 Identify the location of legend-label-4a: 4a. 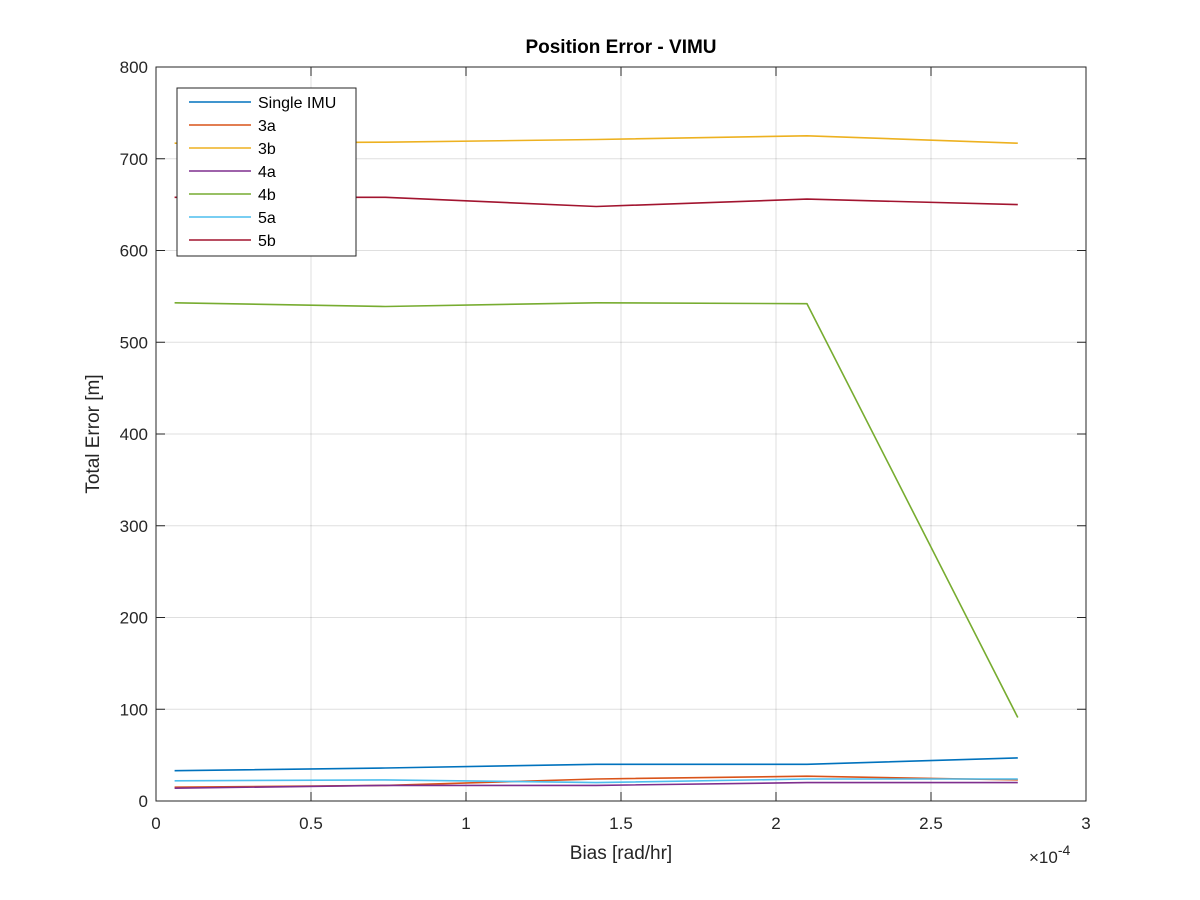
(267, 172).